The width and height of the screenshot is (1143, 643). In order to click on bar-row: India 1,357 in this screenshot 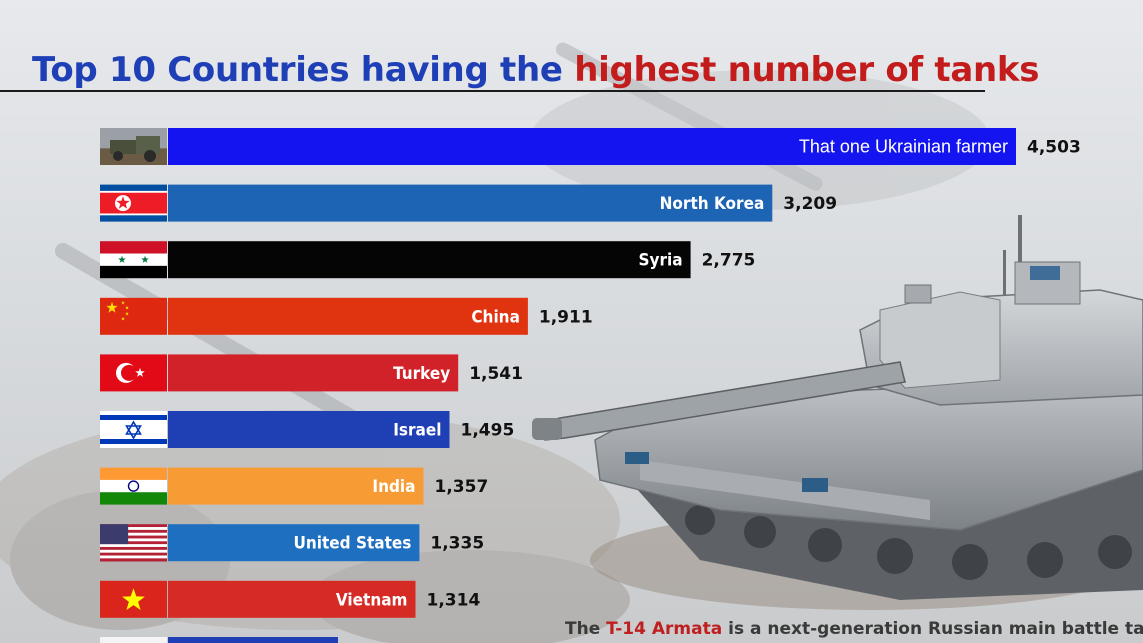, I will do `click(294, 486)`.